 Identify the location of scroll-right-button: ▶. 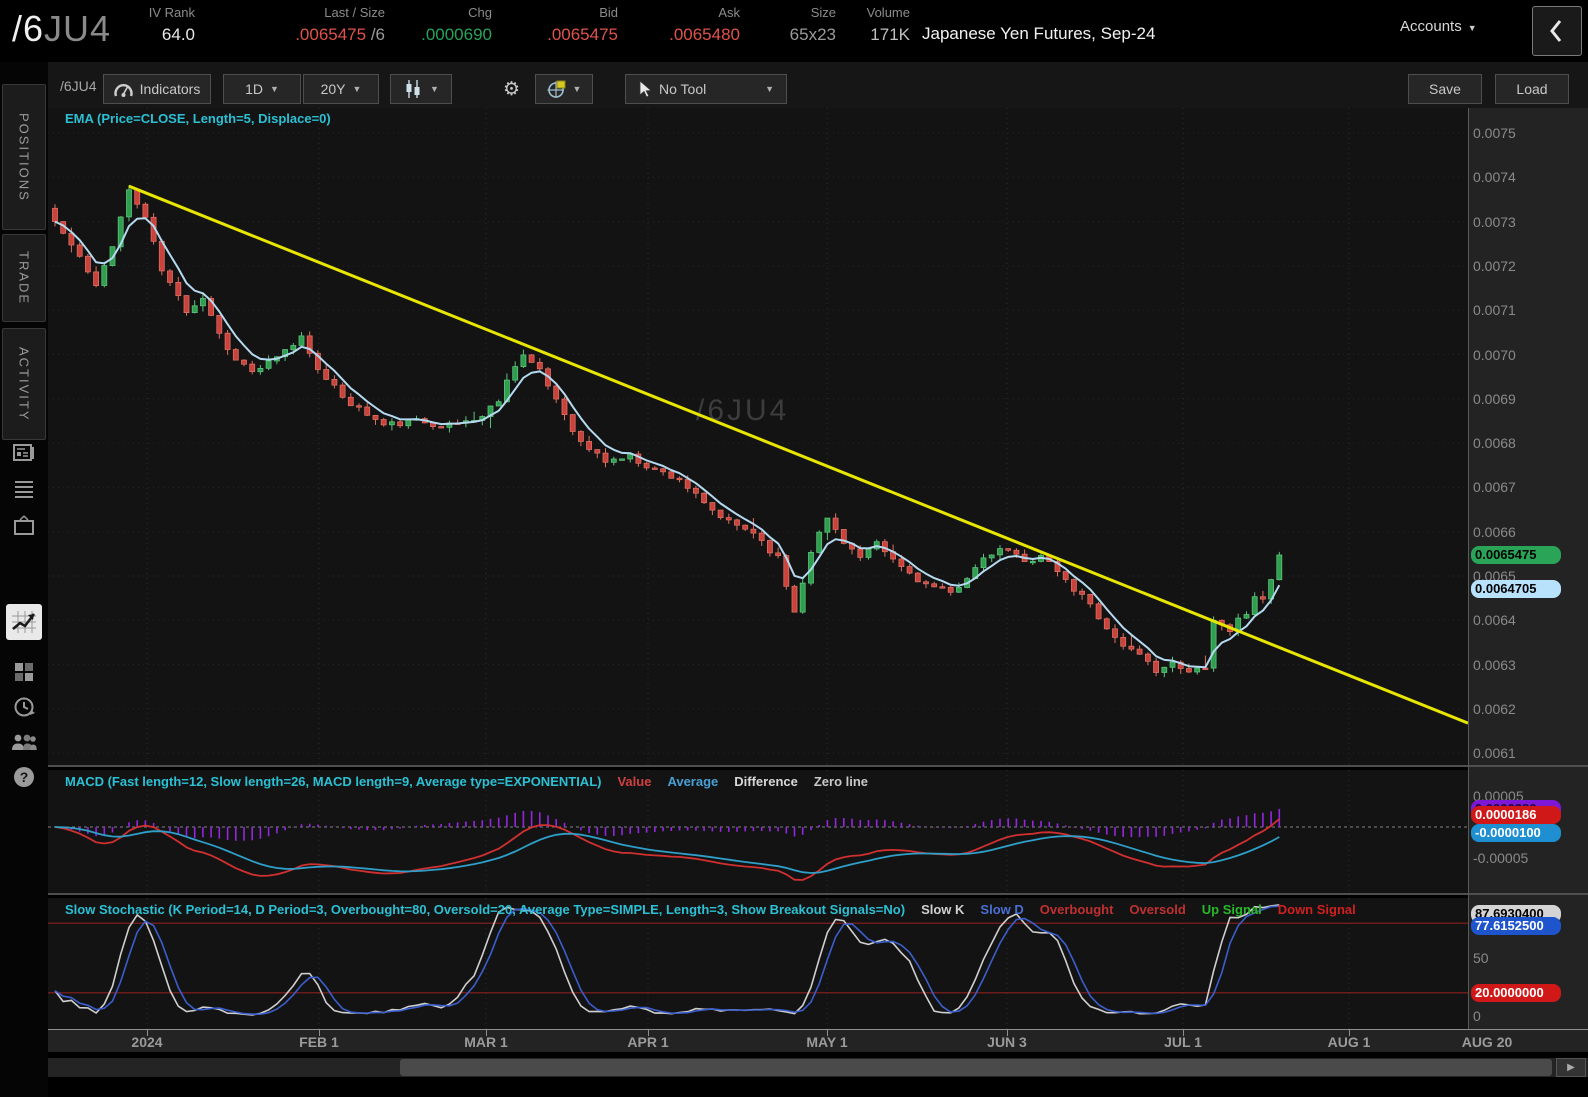
(1571, 1067).